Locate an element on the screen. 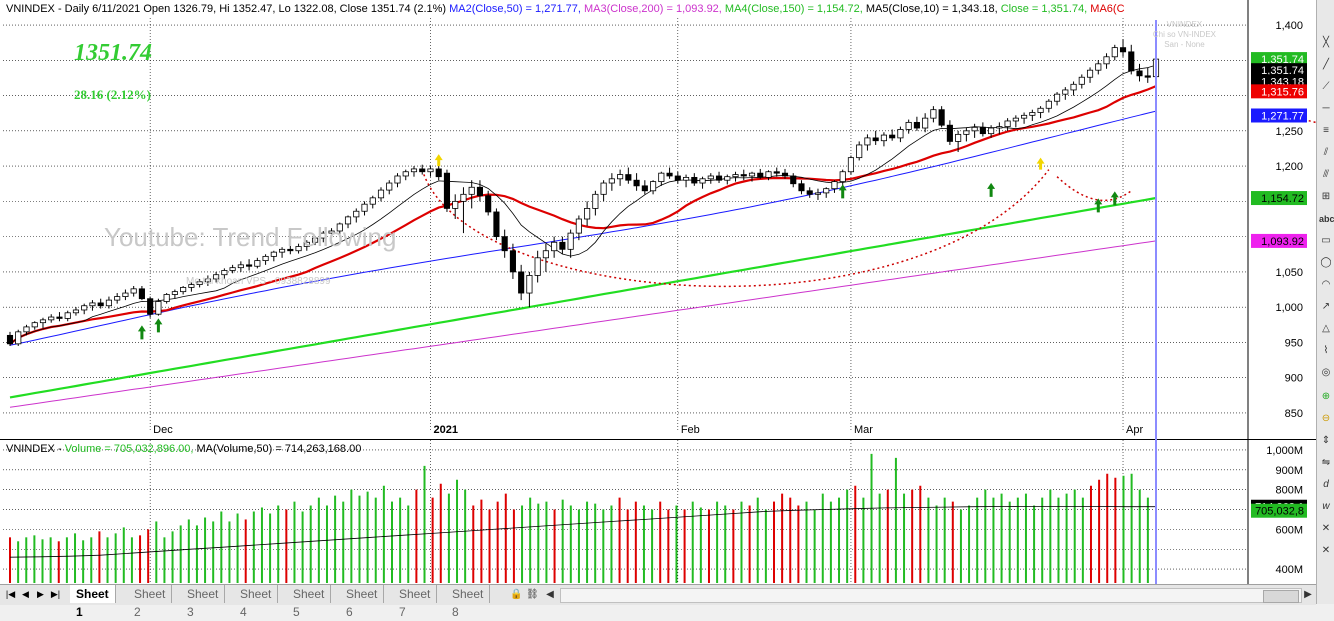 The image size is (1334, 621). sheet-tab: Sheet 4 is located at coordinates (256, 602).